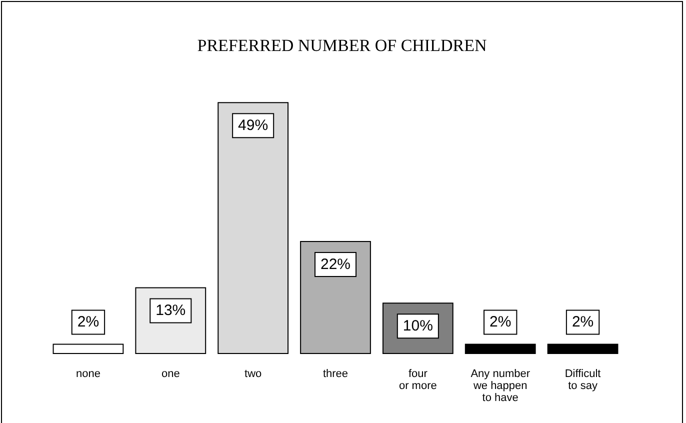 This screenshot has height=423, width=686. What do you see at coordinates (171, 311) in the screenshot?
I see `data-label: 13%` at bounding box center [171, 311].